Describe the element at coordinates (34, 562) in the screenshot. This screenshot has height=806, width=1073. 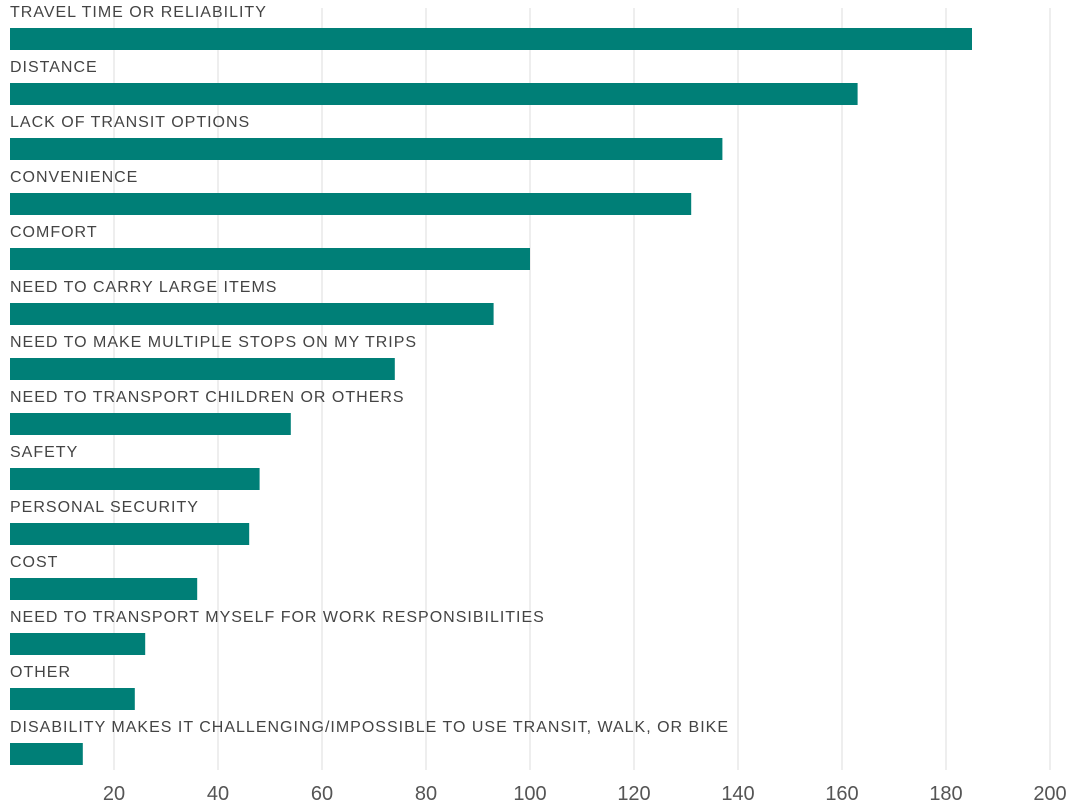
I see `category-label: COST` at that location.